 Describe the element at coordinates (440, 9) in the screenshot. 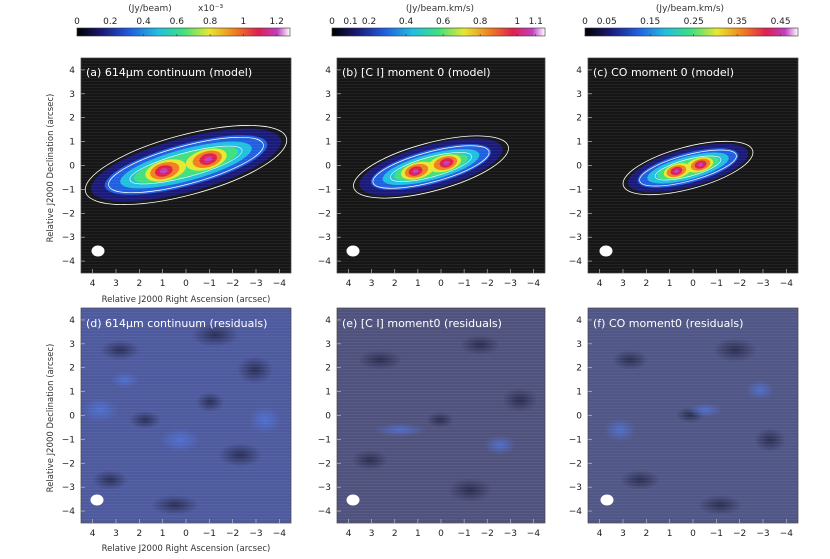

I see `colorbar-b-title: (Jy/beam.km/s)` at that location.